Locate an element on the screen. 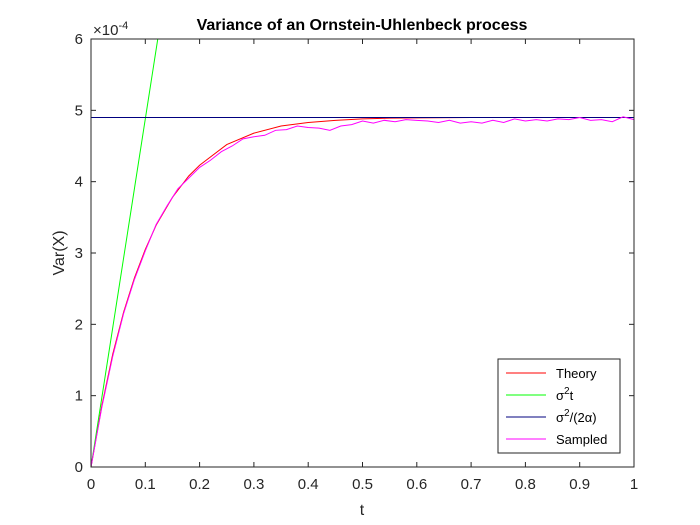 The width and height of the screenshot is (700, 525). legend-label: σ2/(2α) is located at coordinates (576, 416).